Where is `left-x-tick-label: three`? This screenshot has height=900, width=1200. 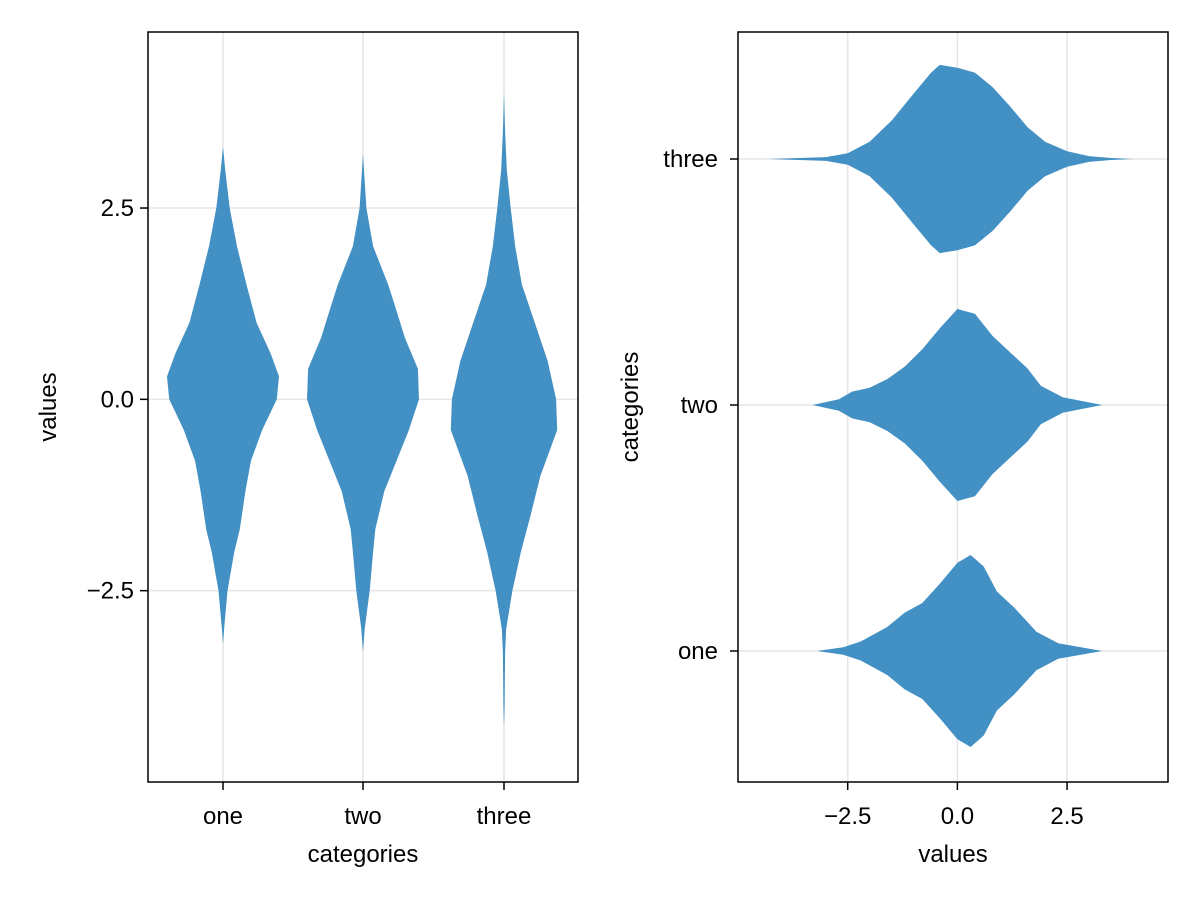
left-x-tick-label: three is located at coordinates (504, 816).